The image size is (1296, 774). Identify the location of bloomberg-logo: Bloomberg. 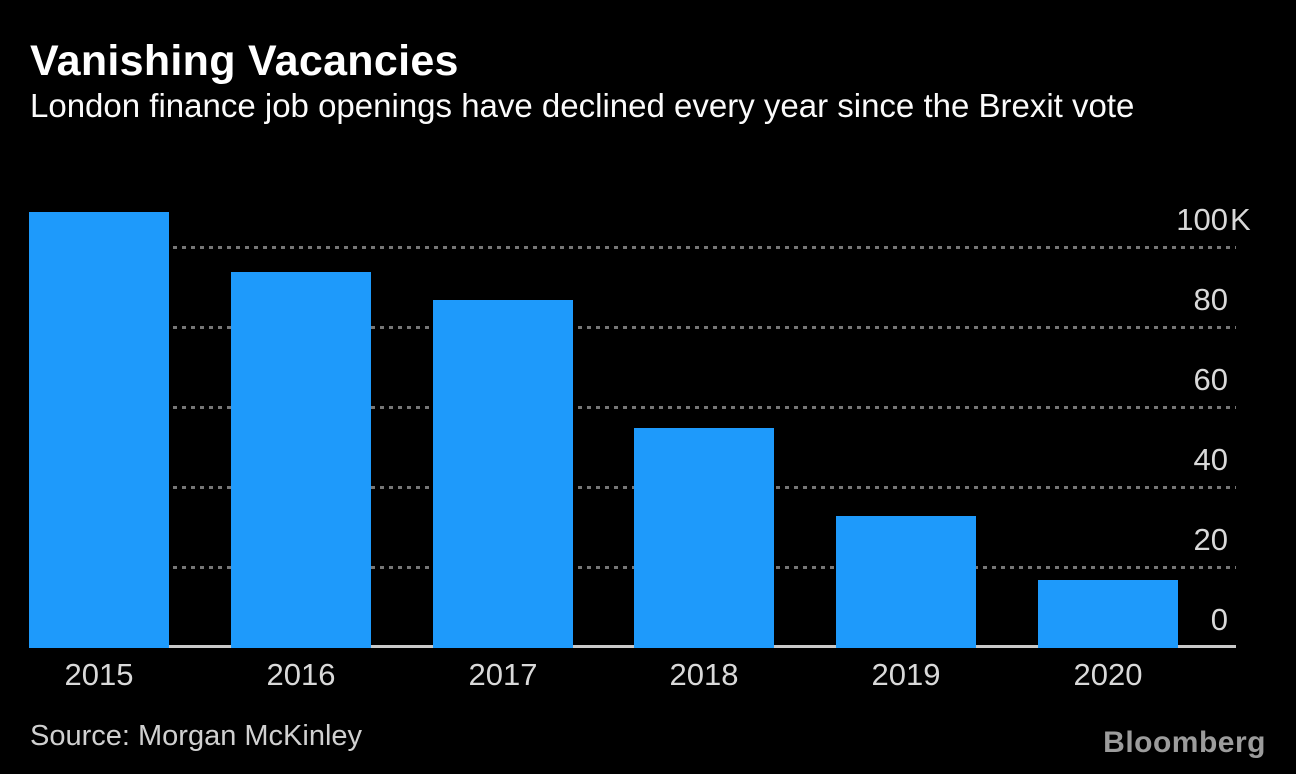
(1184, 742).